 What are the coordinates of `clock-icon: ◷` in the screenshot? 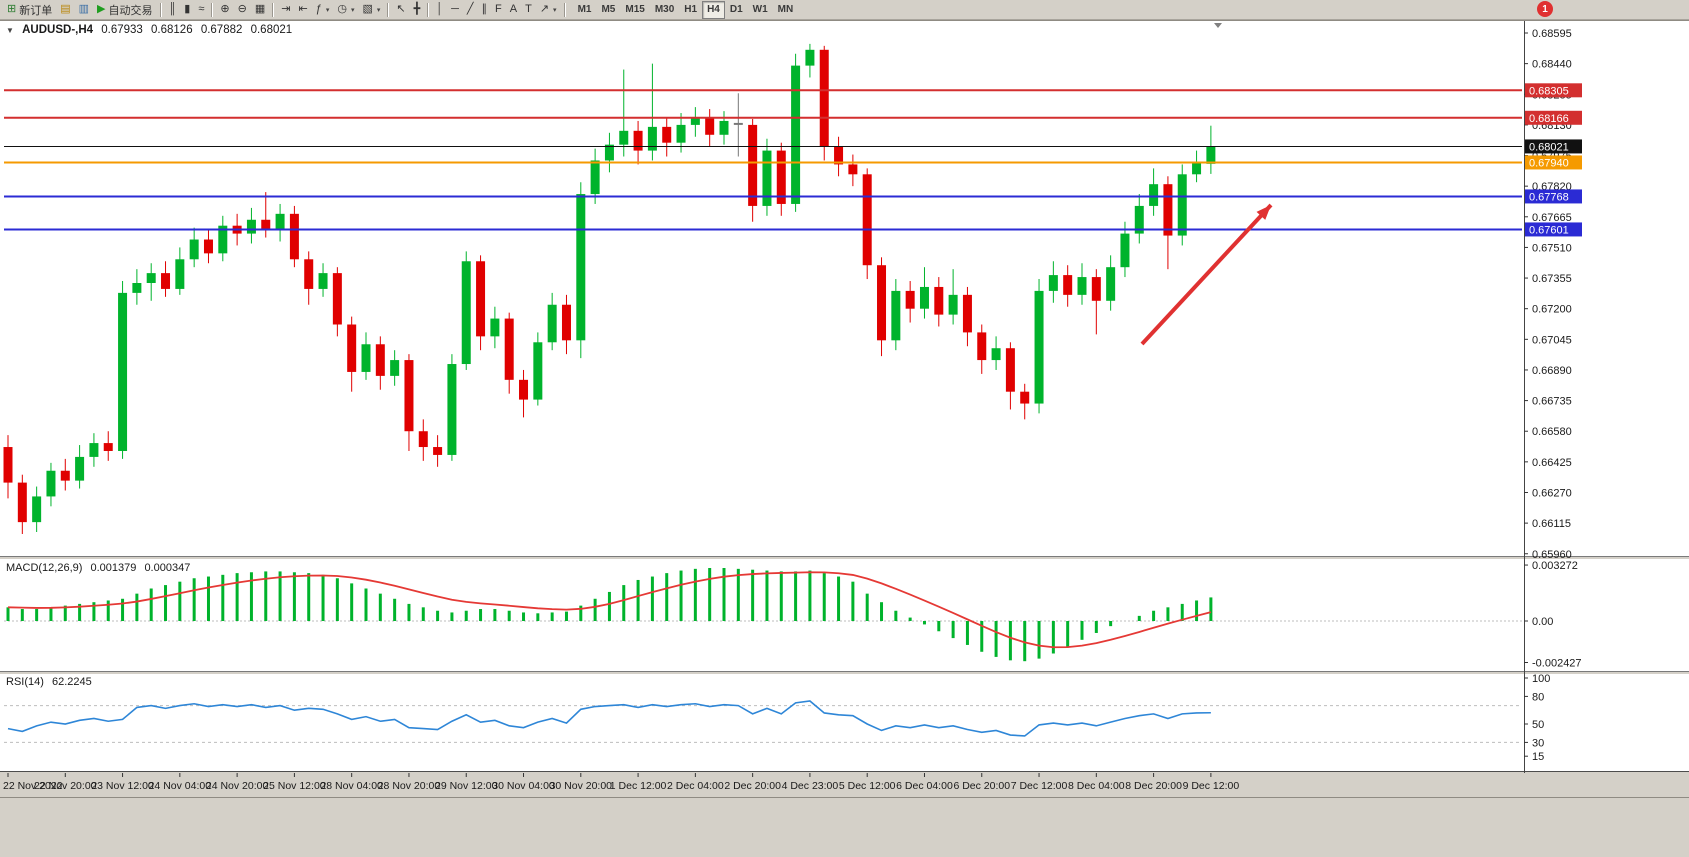 It's located at (342, 9).